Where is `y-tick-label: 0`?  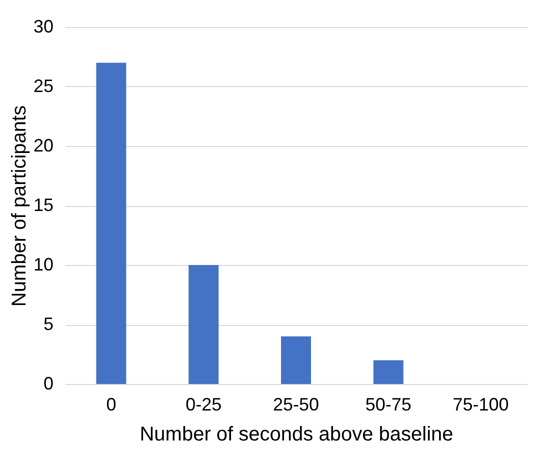
y-tick-label: 0 is located at coordinates (48, 384).